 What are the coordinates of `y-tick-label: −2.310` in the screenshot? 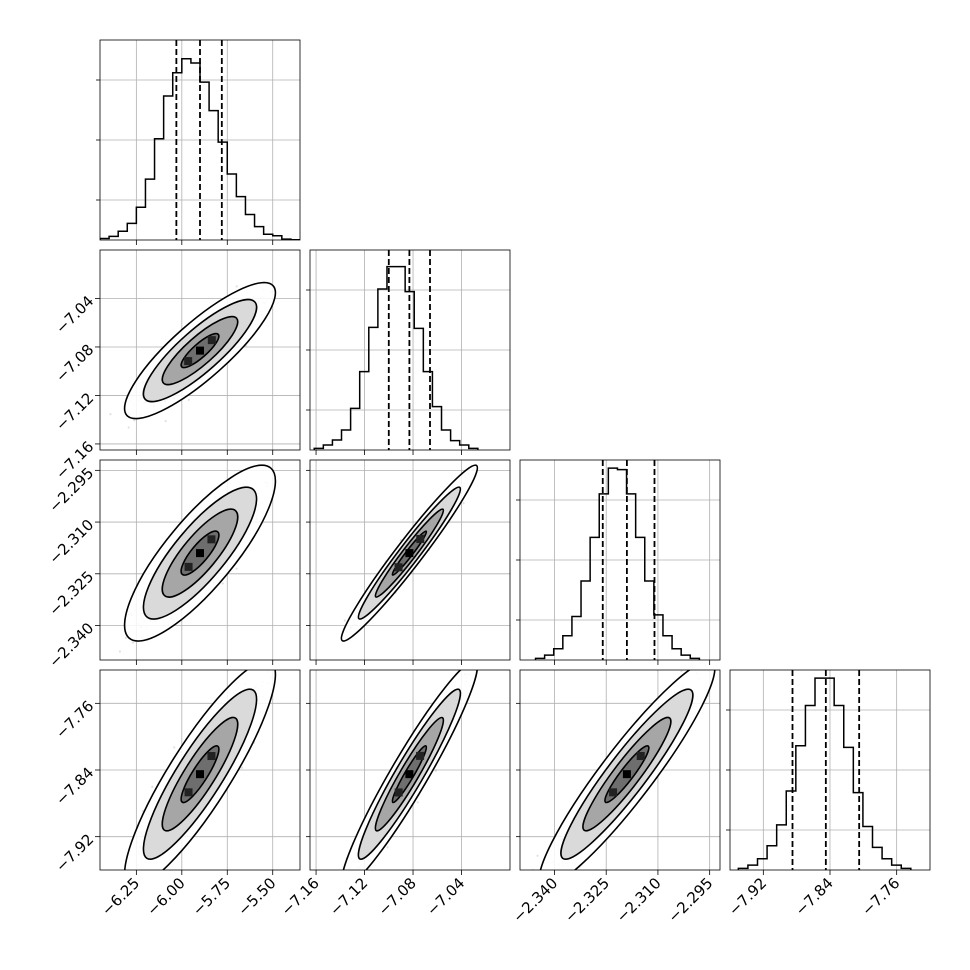 It's located at (71, 542).